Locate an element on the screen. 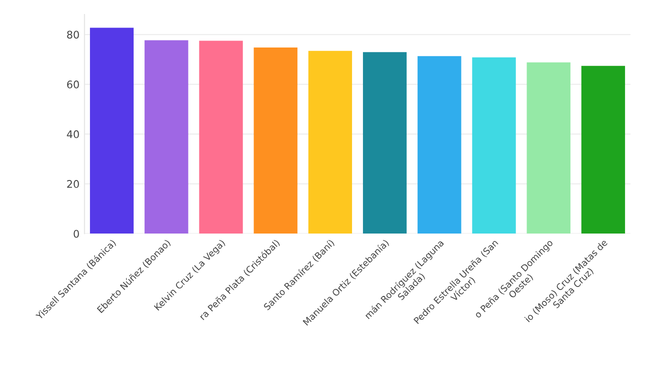  y-tick-label: 80 is located at coordinates (73, 34).